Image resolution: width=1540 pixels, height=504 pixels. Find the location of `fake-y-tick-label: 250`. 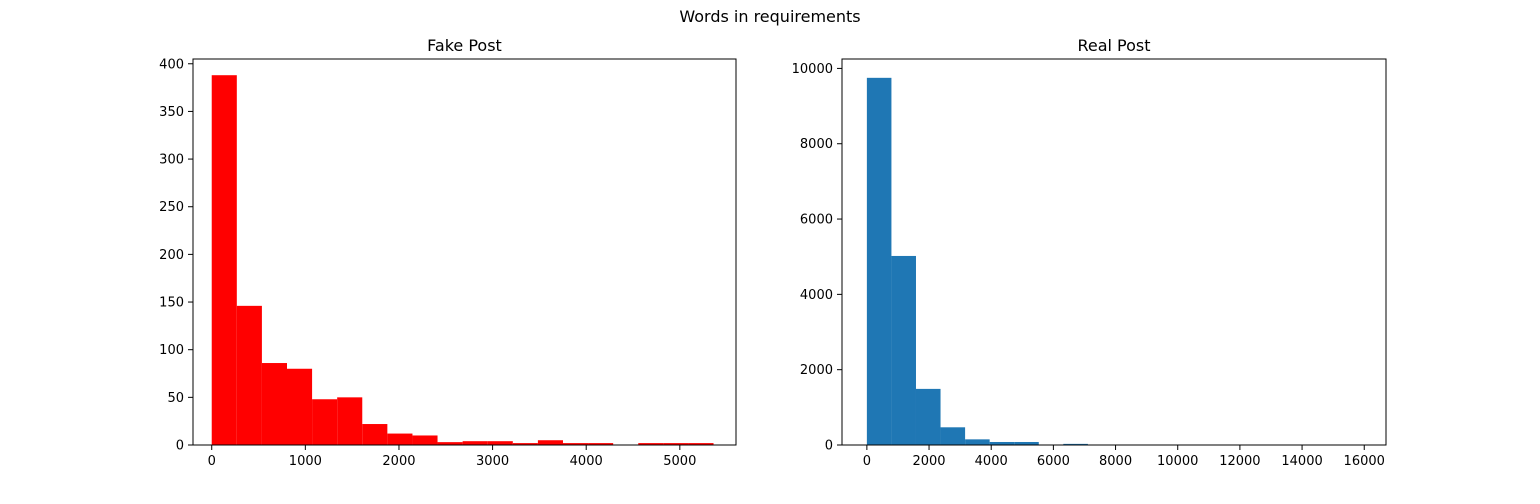

fake-y-tick-label: 250 is located at coordinates (171, 207).